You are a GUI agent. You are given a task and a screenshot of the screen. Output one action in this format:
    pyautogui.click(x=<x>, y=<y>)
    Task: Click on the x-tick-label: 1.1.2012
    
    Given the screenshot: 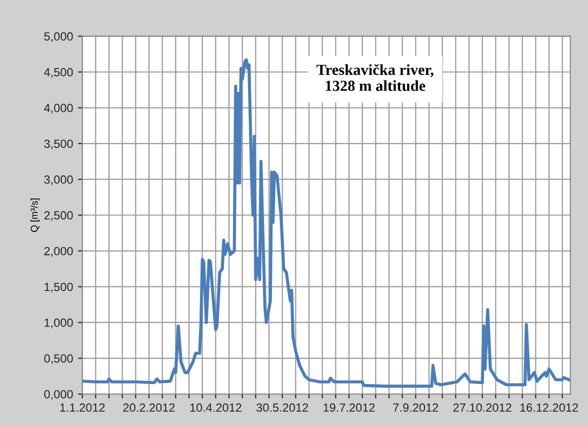 What is the action you would take?
    pyautogui.click(x=82, y=407)
    